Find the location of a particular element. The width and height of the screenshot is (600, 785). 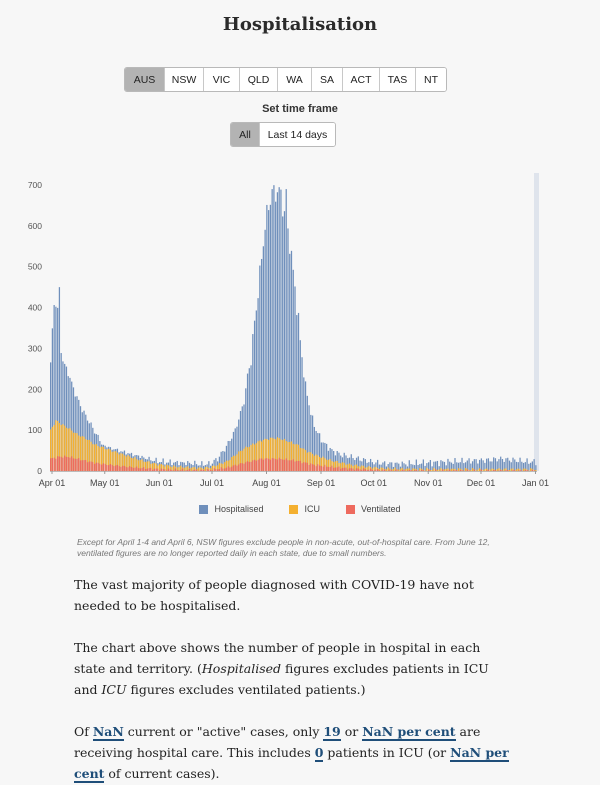

region-tab-vic: VIC is located at coordinates (222, 79).